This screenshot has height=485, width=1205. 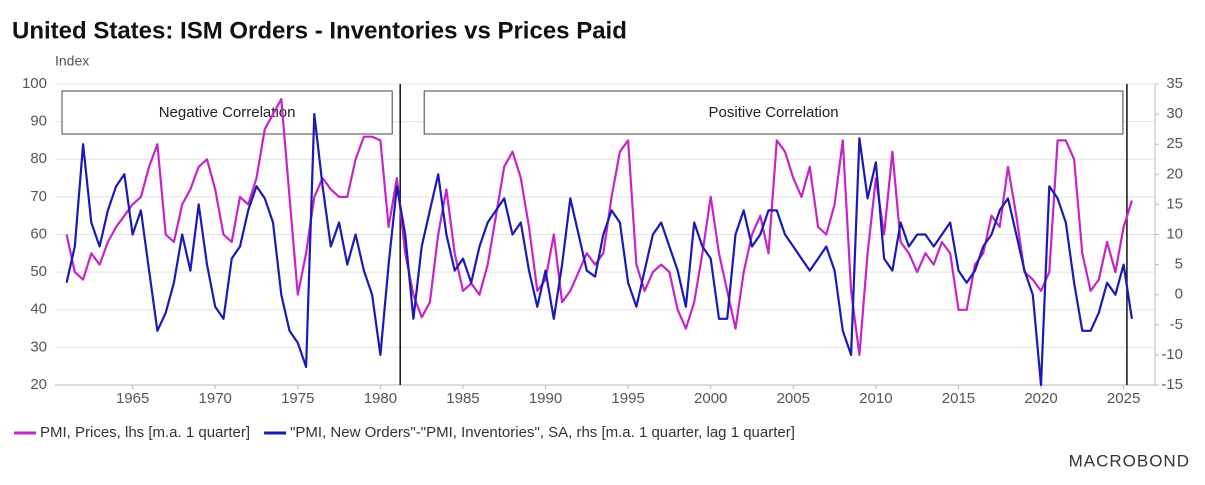 What do you see at coordinates (38, 309) in the screenshot?
I see `y-tick-label: 40` at bounding box center [38, 309].